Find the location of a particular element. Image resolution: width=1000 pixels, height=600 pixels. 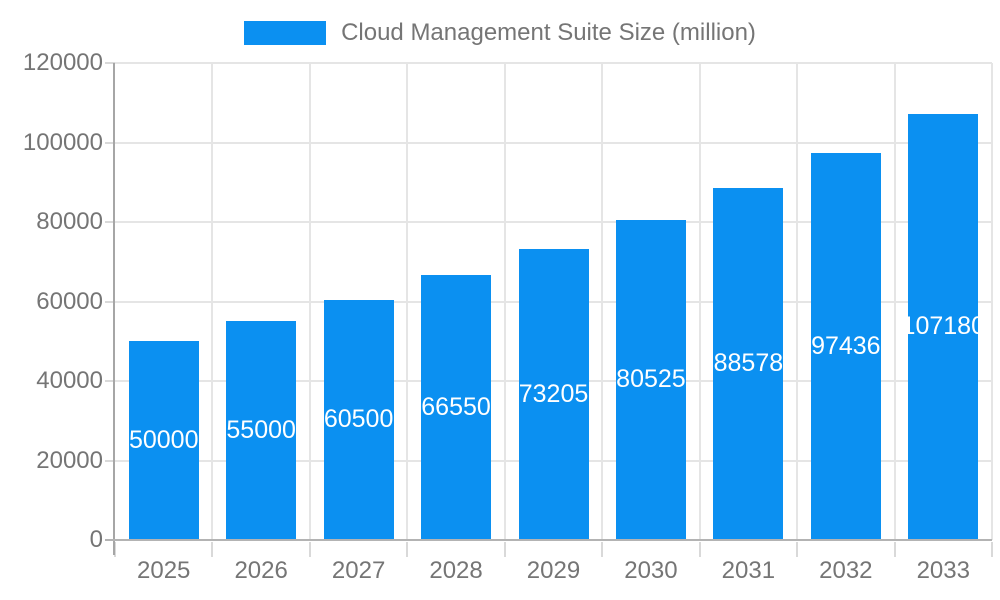

x-tick-label: 2033 is located at coordinates (943, 570).